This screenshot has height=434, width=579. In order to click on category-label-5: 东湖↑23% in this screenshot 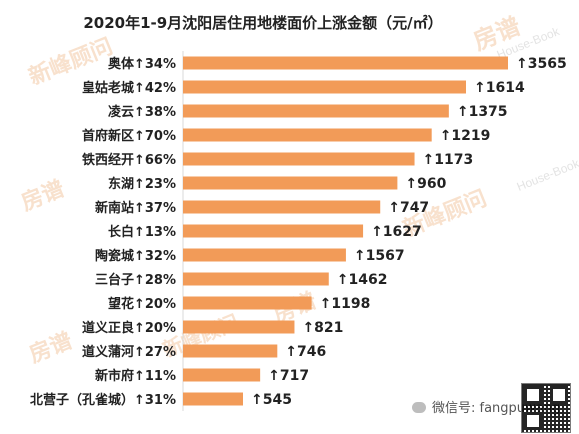, I will do `click(142, 184)`.